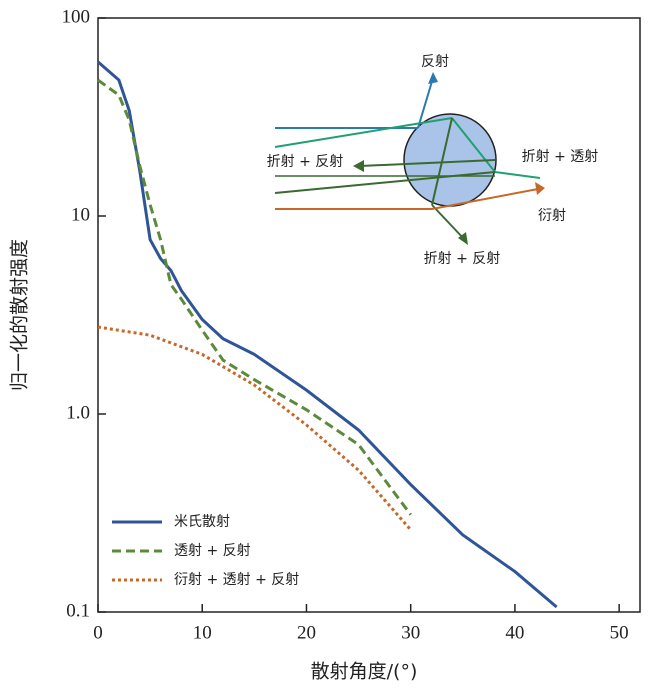 The width and height of the screenshot is (650, 696). What do you see at coordinates (410, 632) in the screenshot?
I see `x-tick-label: 30` at bounding box center [410, 632].